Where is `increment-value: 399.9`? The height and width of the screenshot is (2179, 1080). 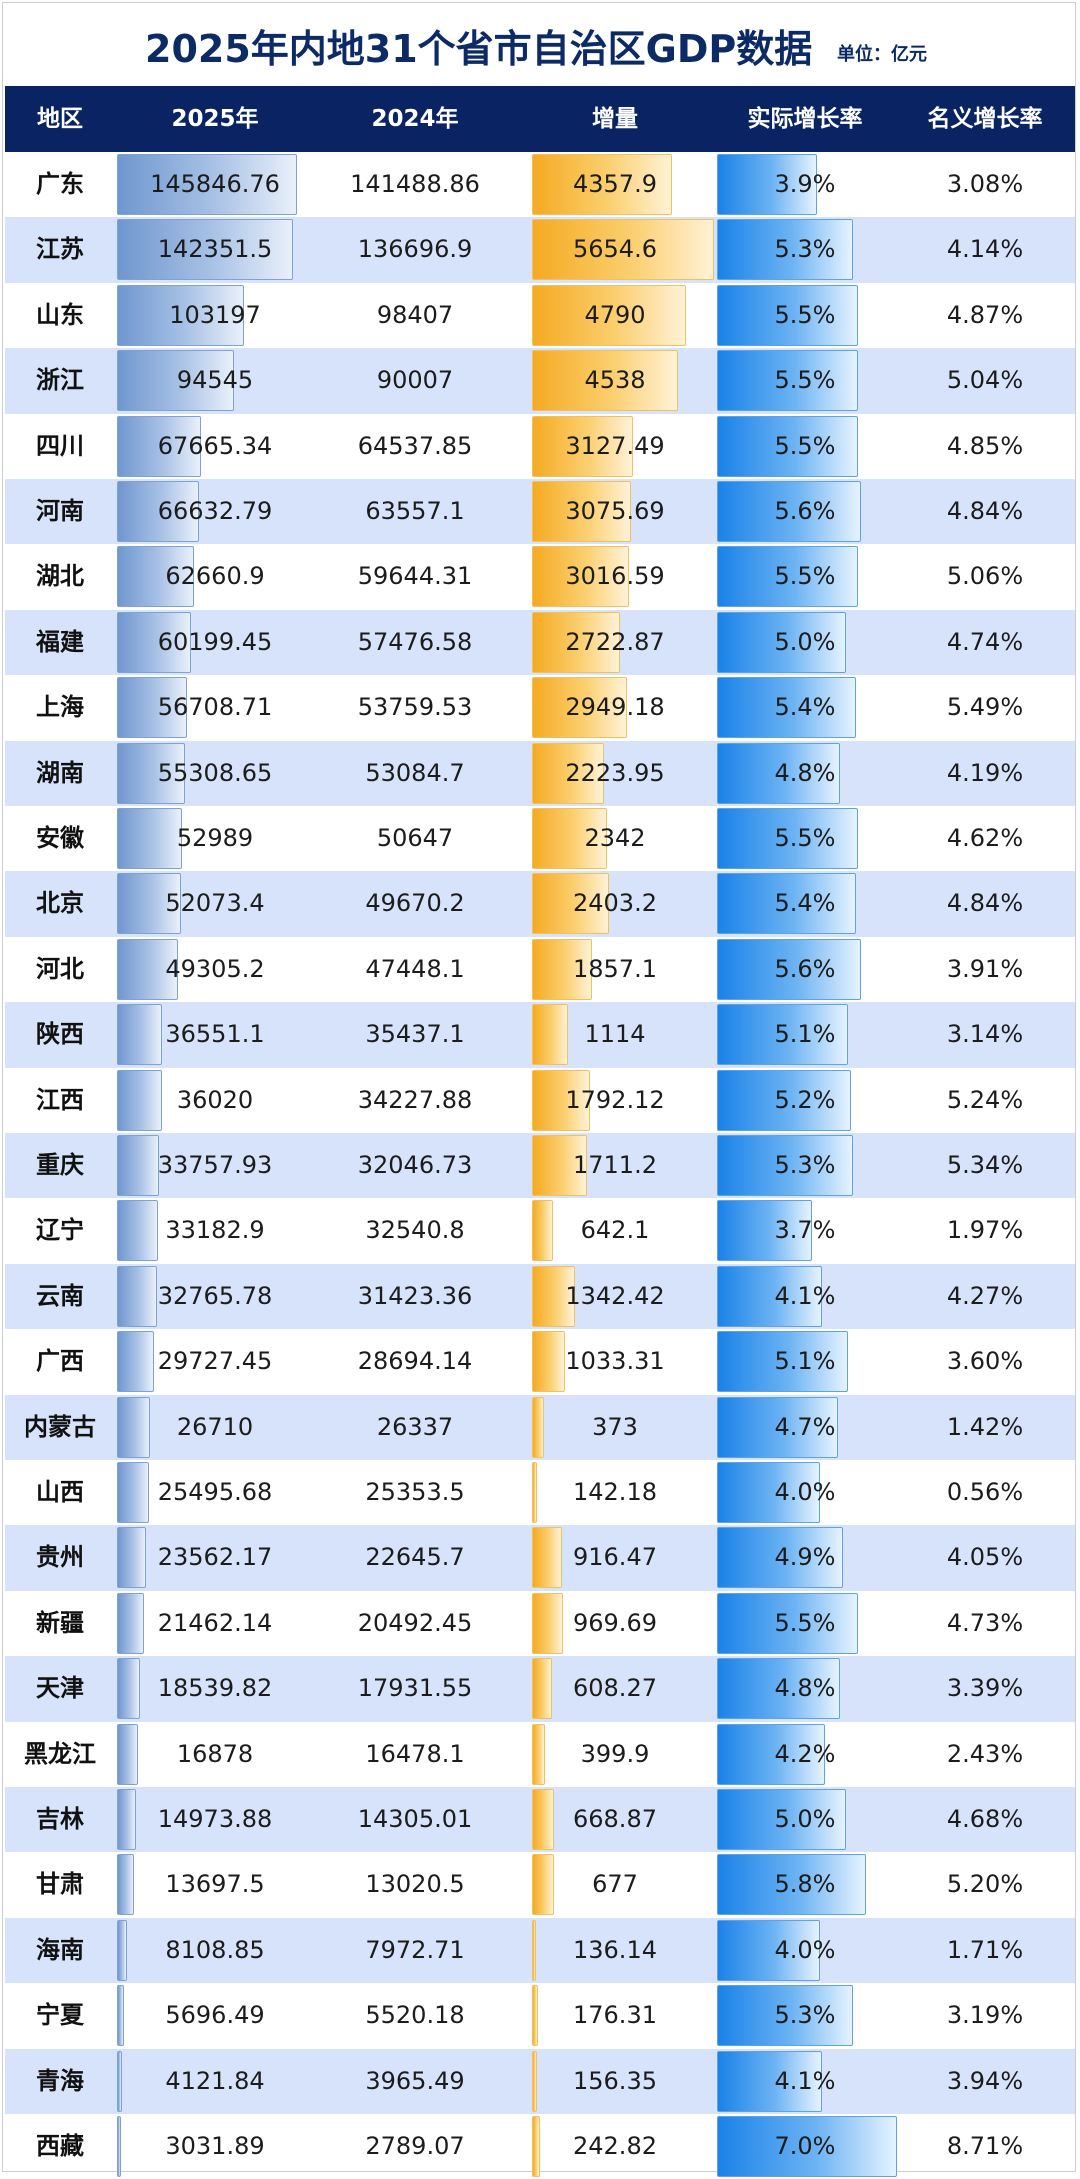 increment-value: 399.9 is located at coordinates (615, 1753).